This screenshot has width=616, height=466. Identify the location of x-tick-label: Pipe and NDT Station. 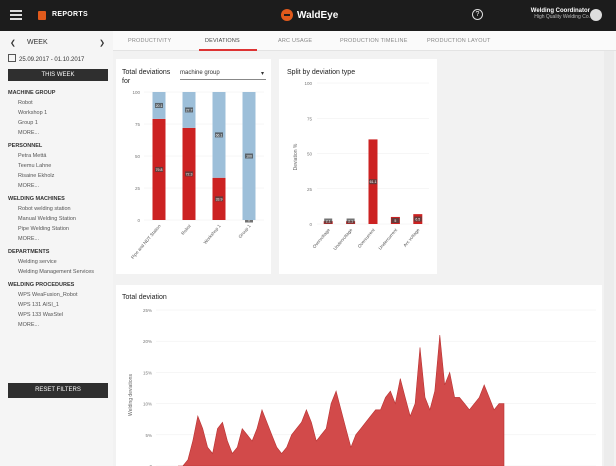
(146, 241).